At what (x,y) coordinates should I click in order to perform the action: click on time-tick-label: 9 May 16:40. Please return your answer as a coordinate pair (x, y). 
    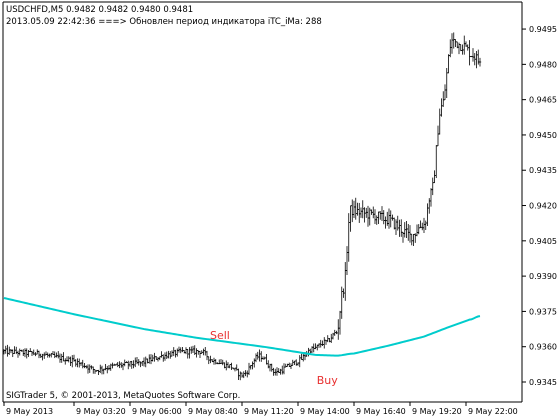
    Looking at the image, I should click on (381, 411).